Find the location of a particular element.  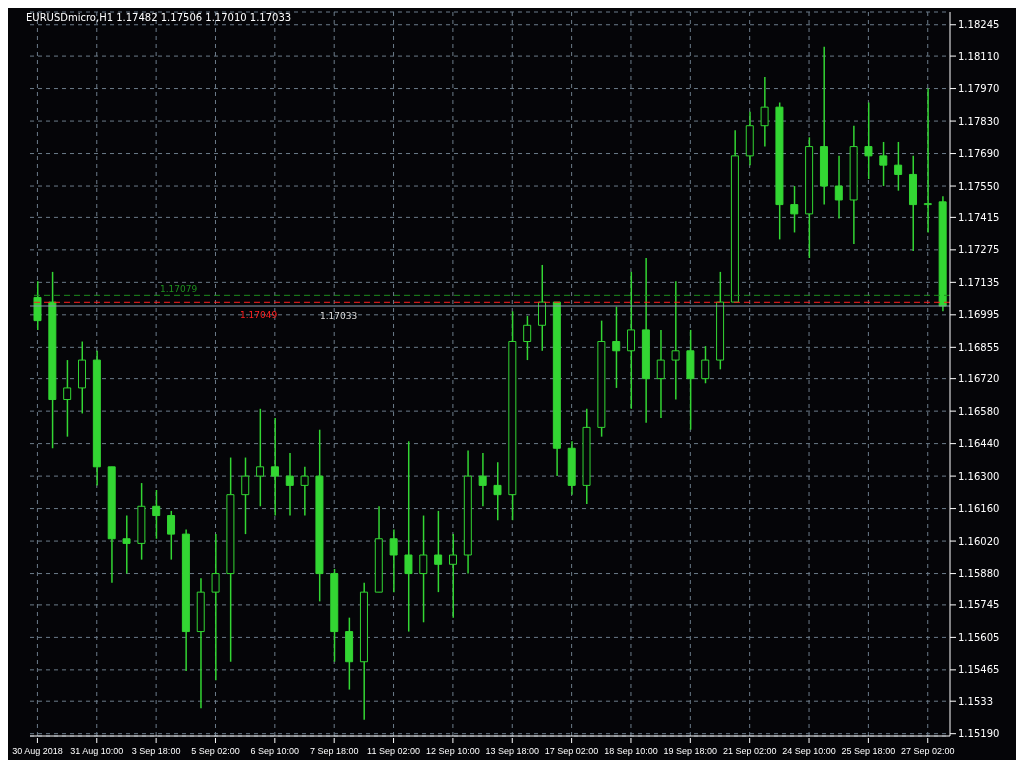

y-tick-label: 1.16440 is located at coordinates (979, 444).